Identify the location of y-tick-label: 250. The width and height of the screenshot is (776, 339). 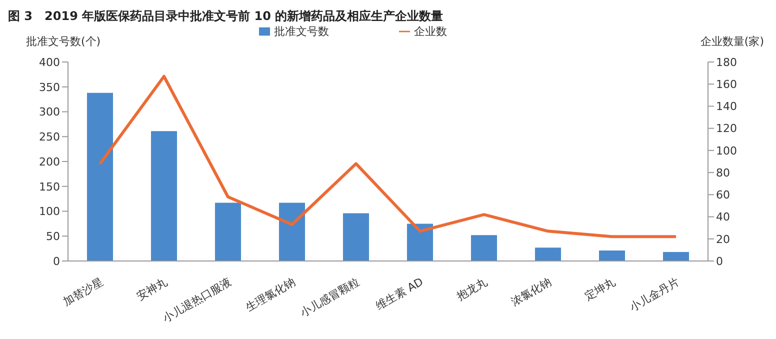
(49, 137).